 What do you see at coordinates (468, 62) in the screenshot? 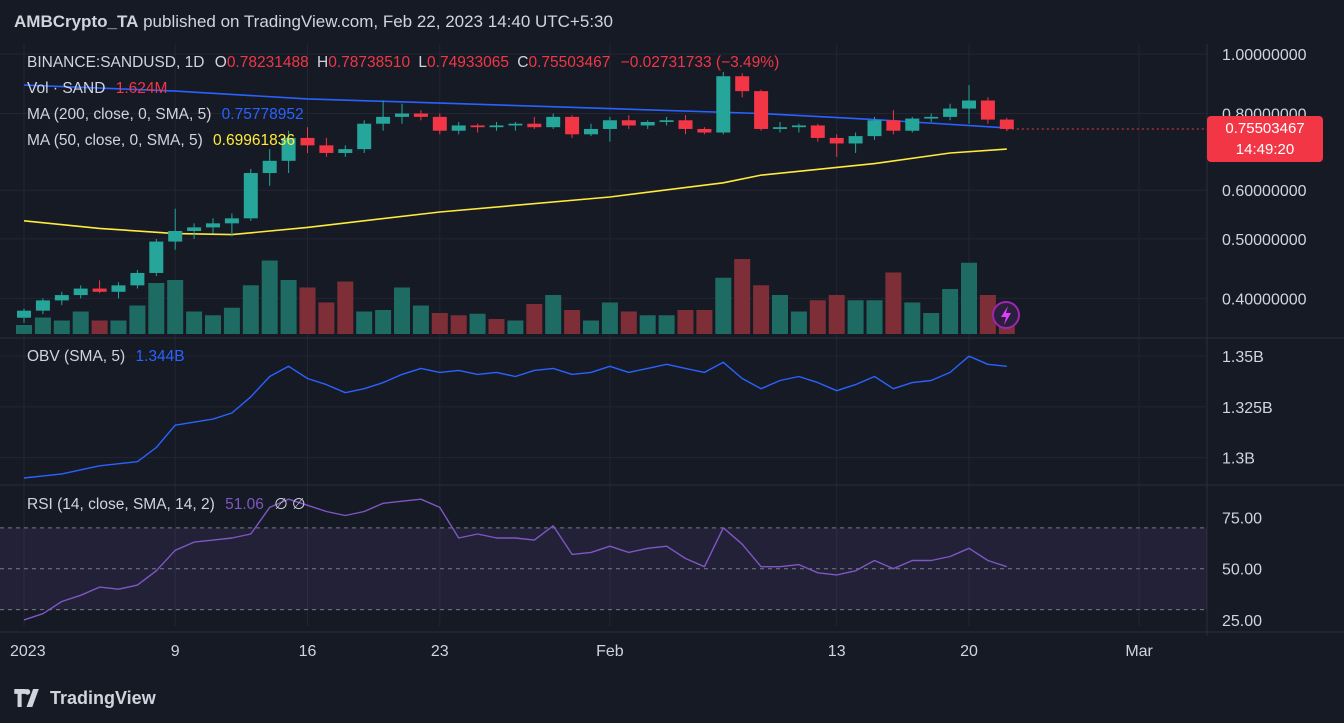
I see `low-value: 0.74933065` at bounding box center [468, 62].